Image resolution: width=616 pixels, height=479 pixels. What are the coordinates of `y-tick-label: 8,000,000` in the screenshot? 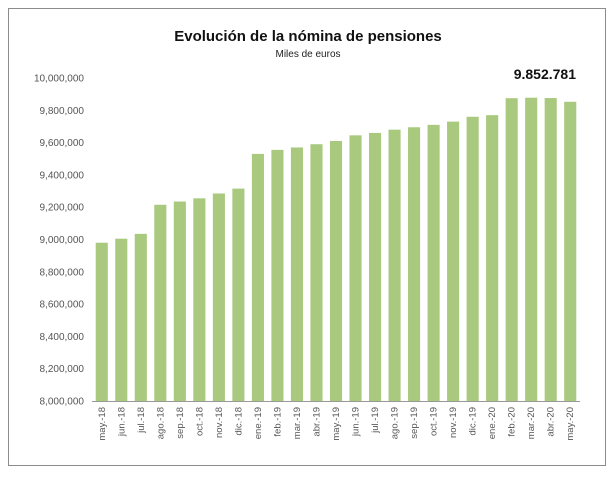 It's located at (62, 402).